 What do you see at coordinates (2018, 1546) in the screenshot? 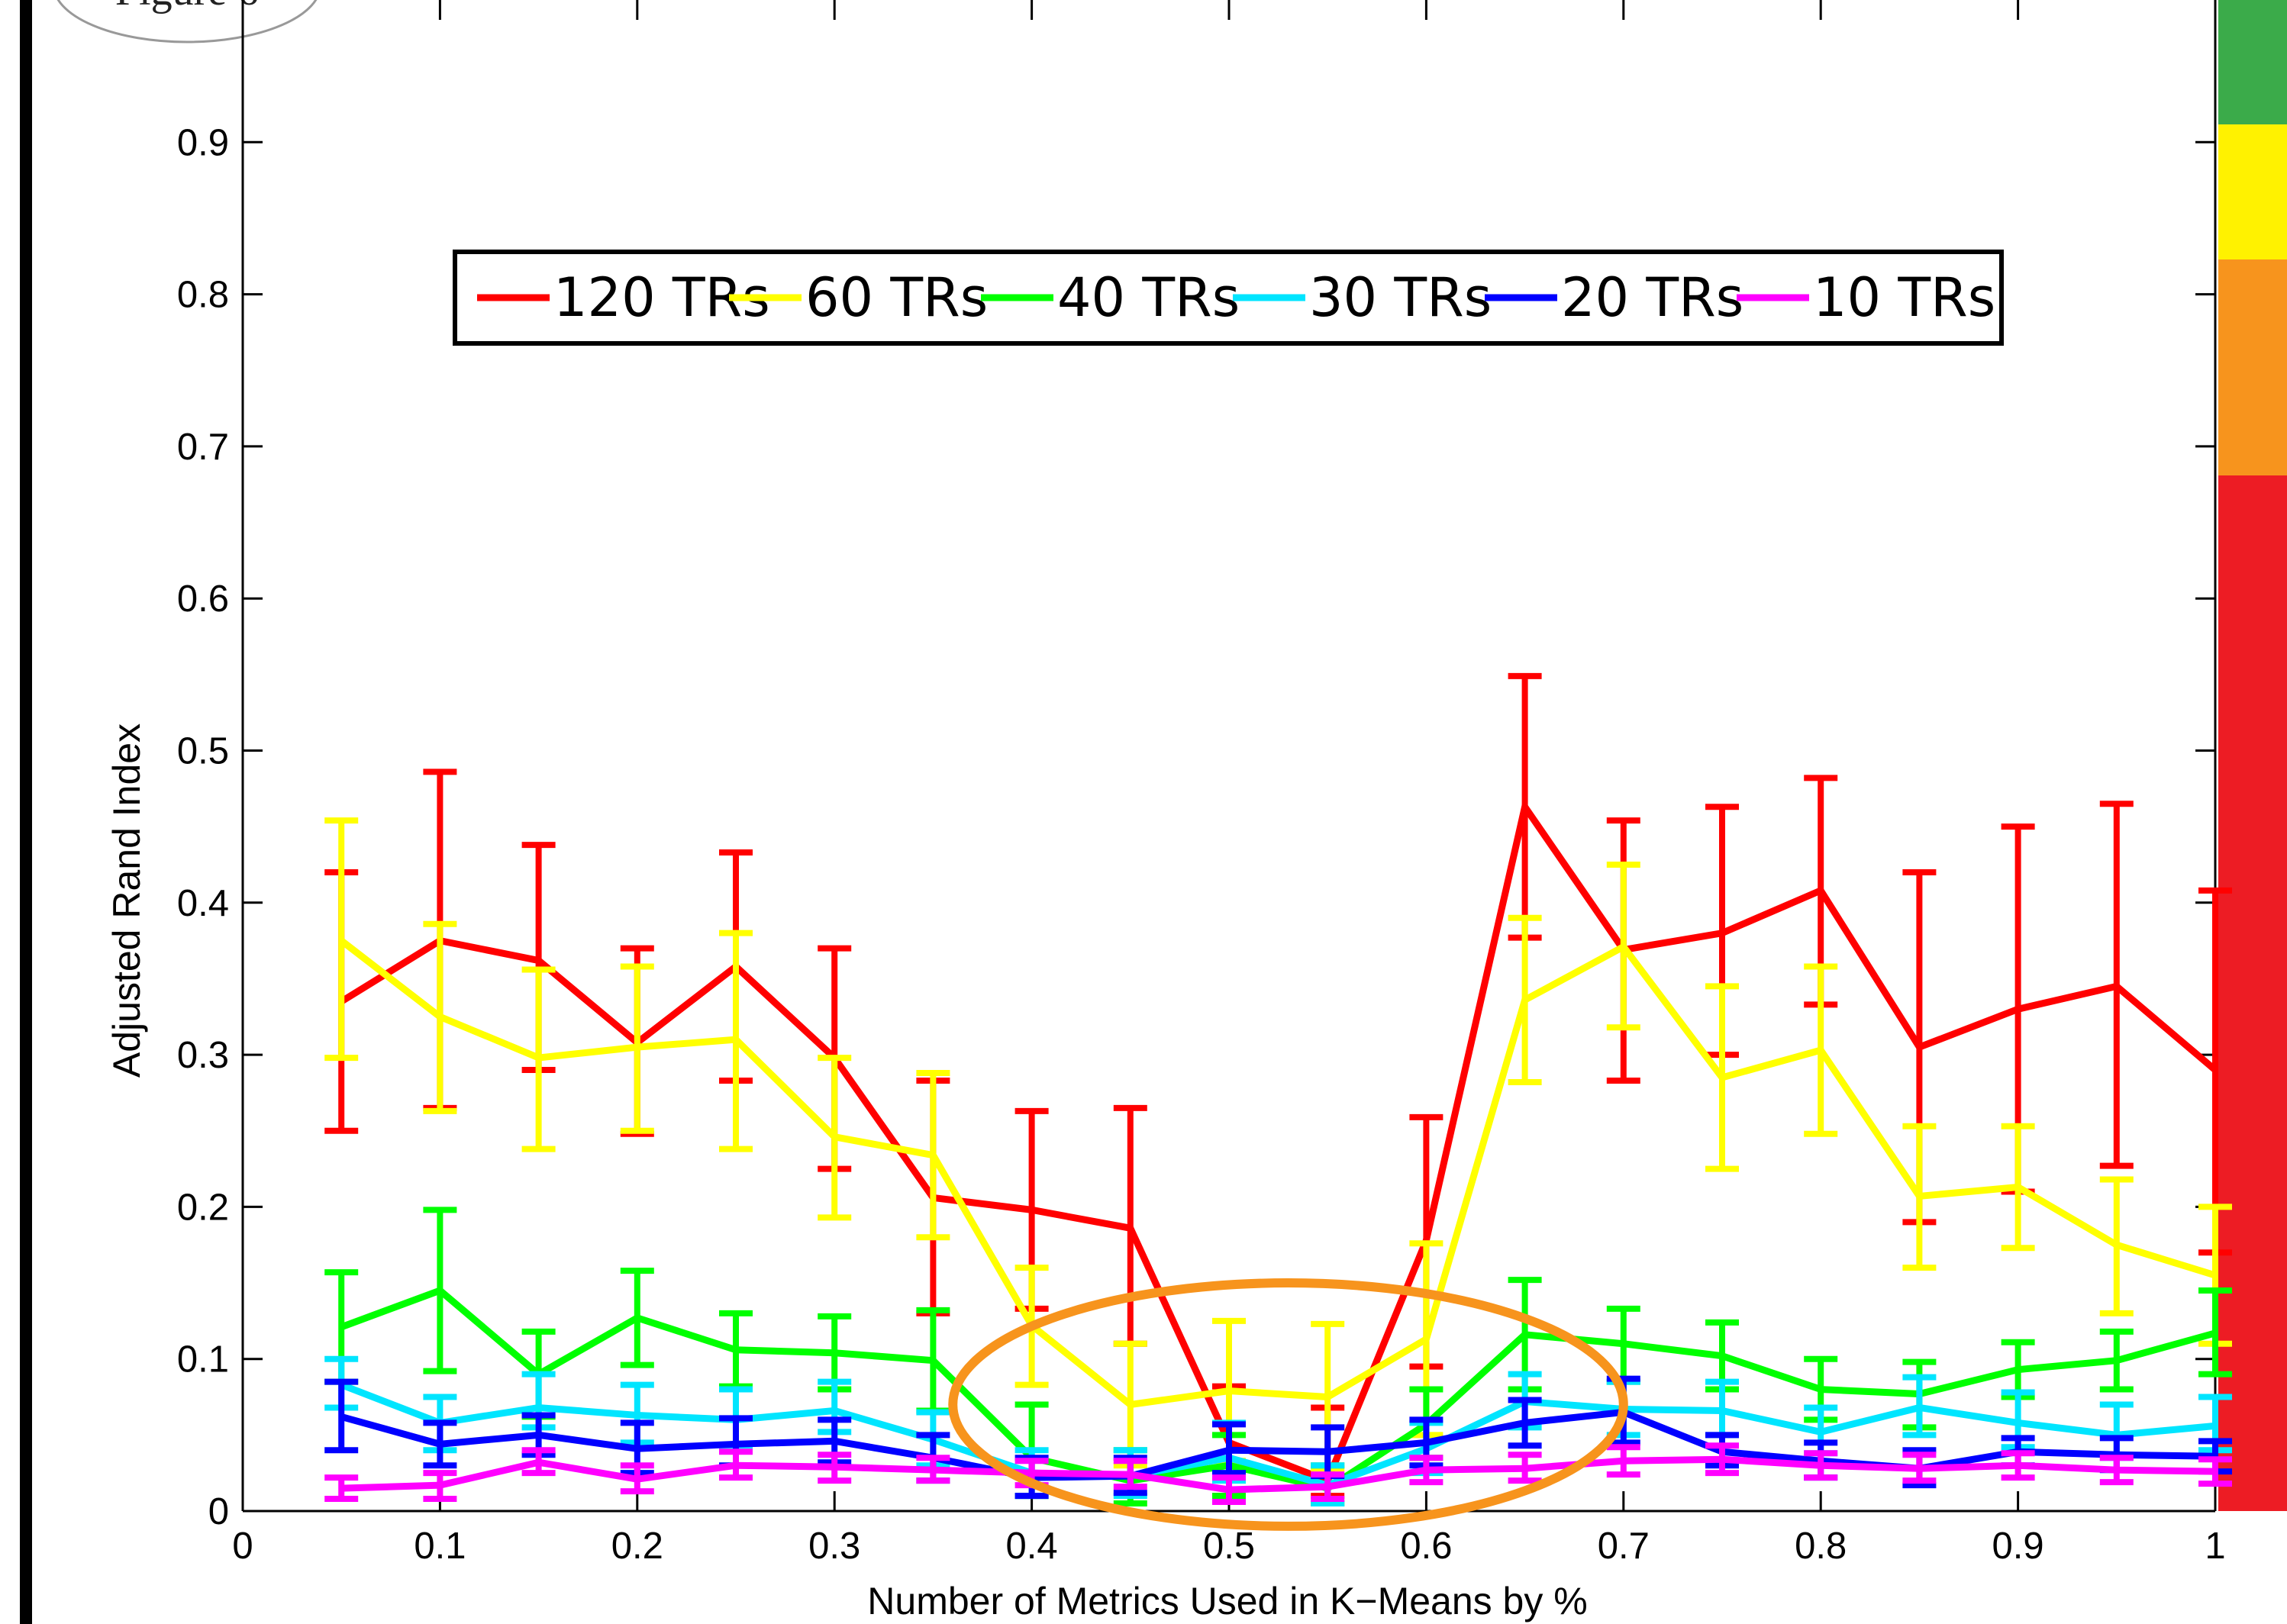
I see `x-tick-label: 0.9` at bounding box center [2018, 1546].